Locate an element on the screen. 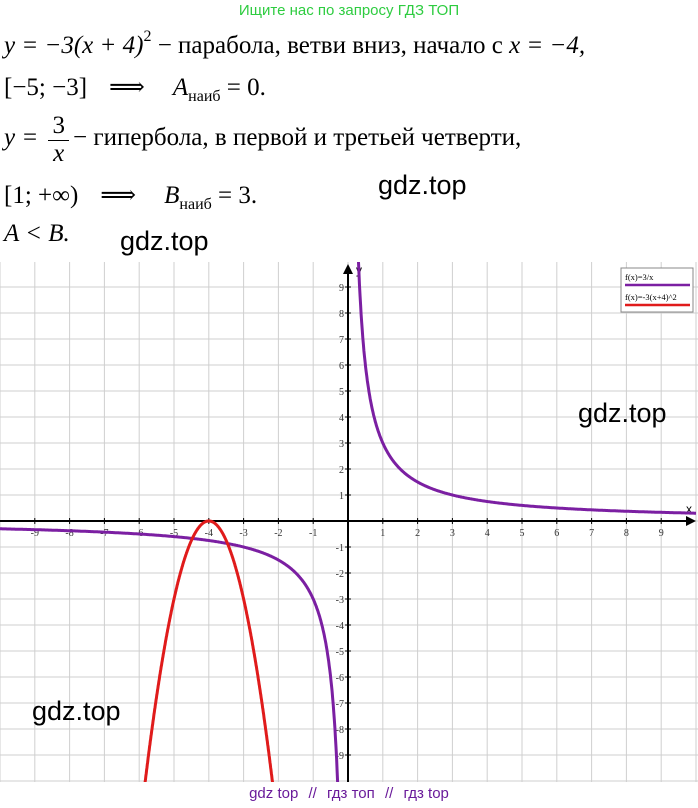 This screenshot has height=808, width=698. line-b-max: [1; +∞) ⟹ Bнаиб = 3. is located at coordinates (130, 197).